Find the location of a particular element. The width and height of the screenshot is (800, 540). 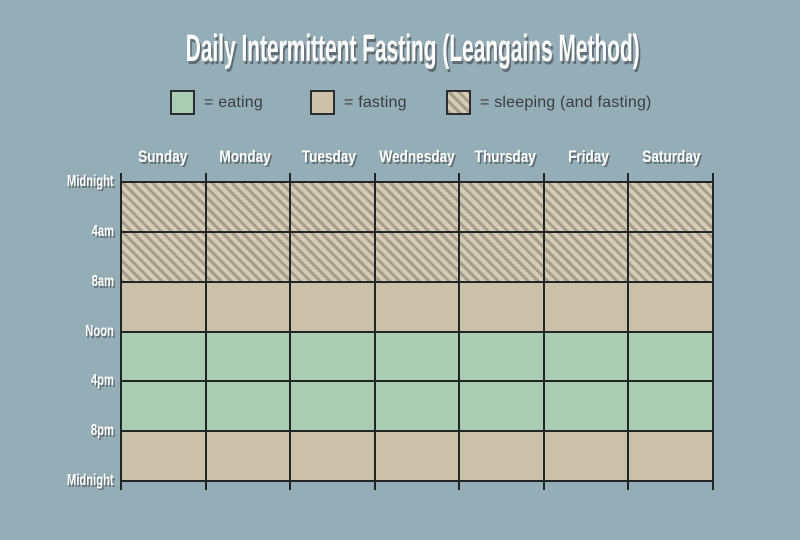

time-label-text: 4pm is located at coordinates (102, 381).